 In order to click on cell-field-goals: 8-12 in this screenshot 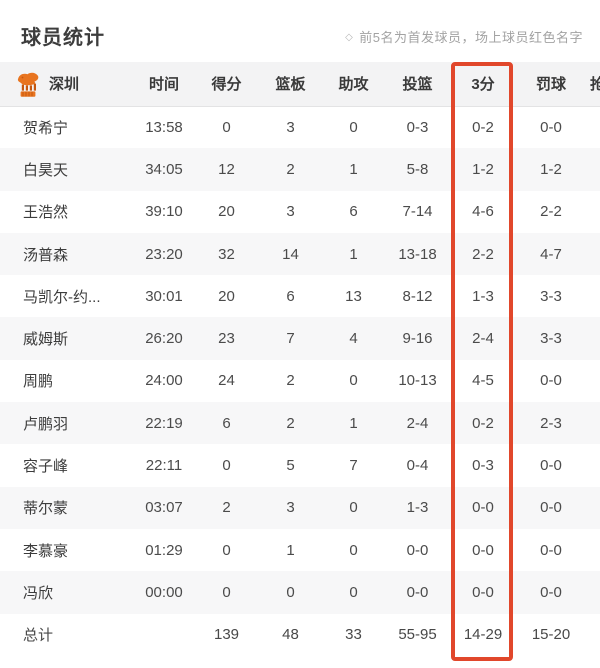, I will do `click(417, 296)`.